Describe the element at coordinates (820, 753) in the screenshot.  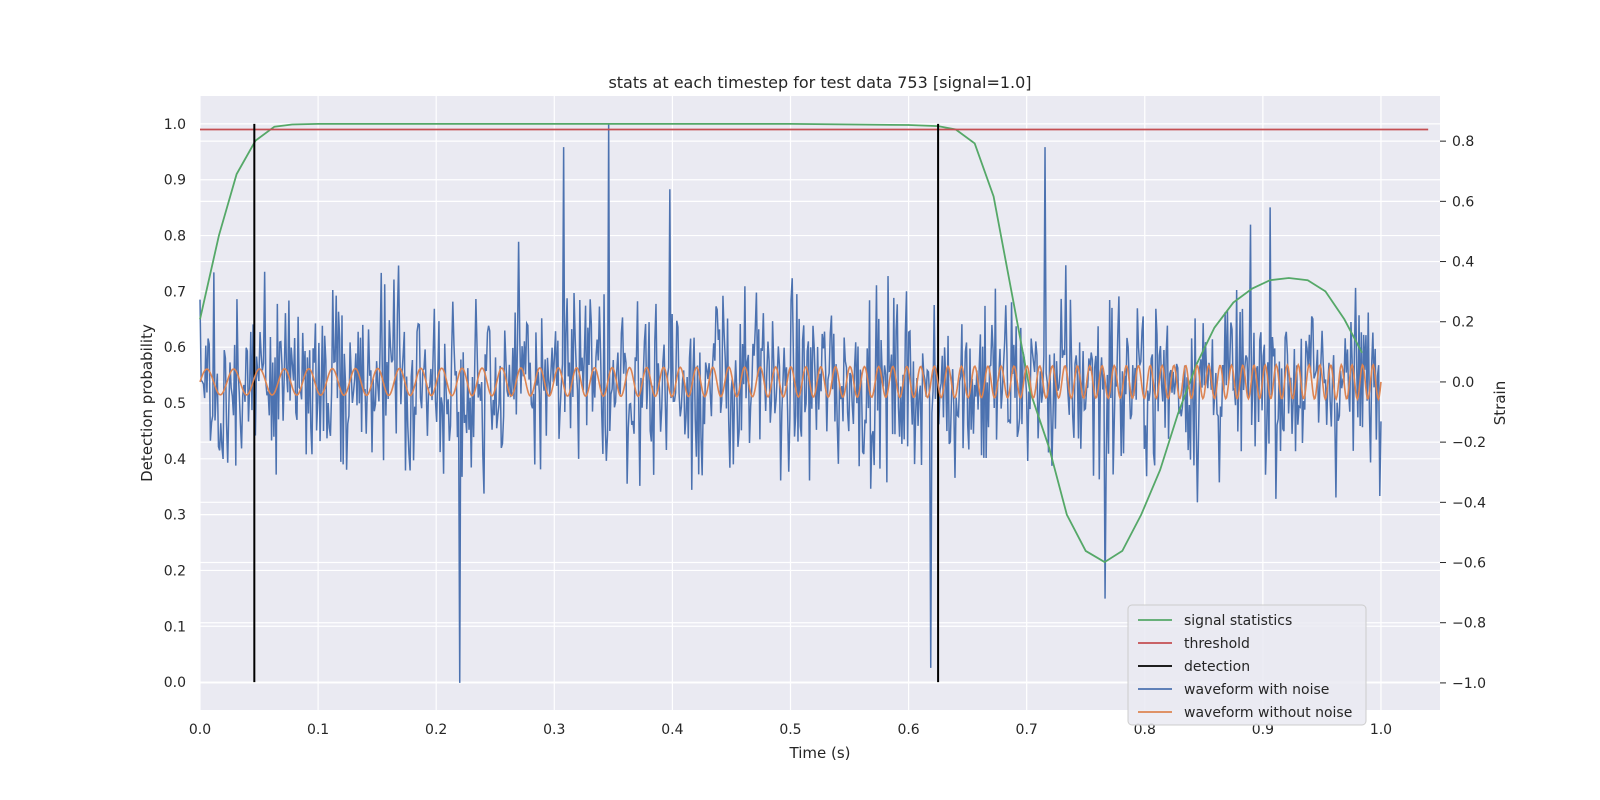
I see `x-axis-label: Time (s)` at that location.